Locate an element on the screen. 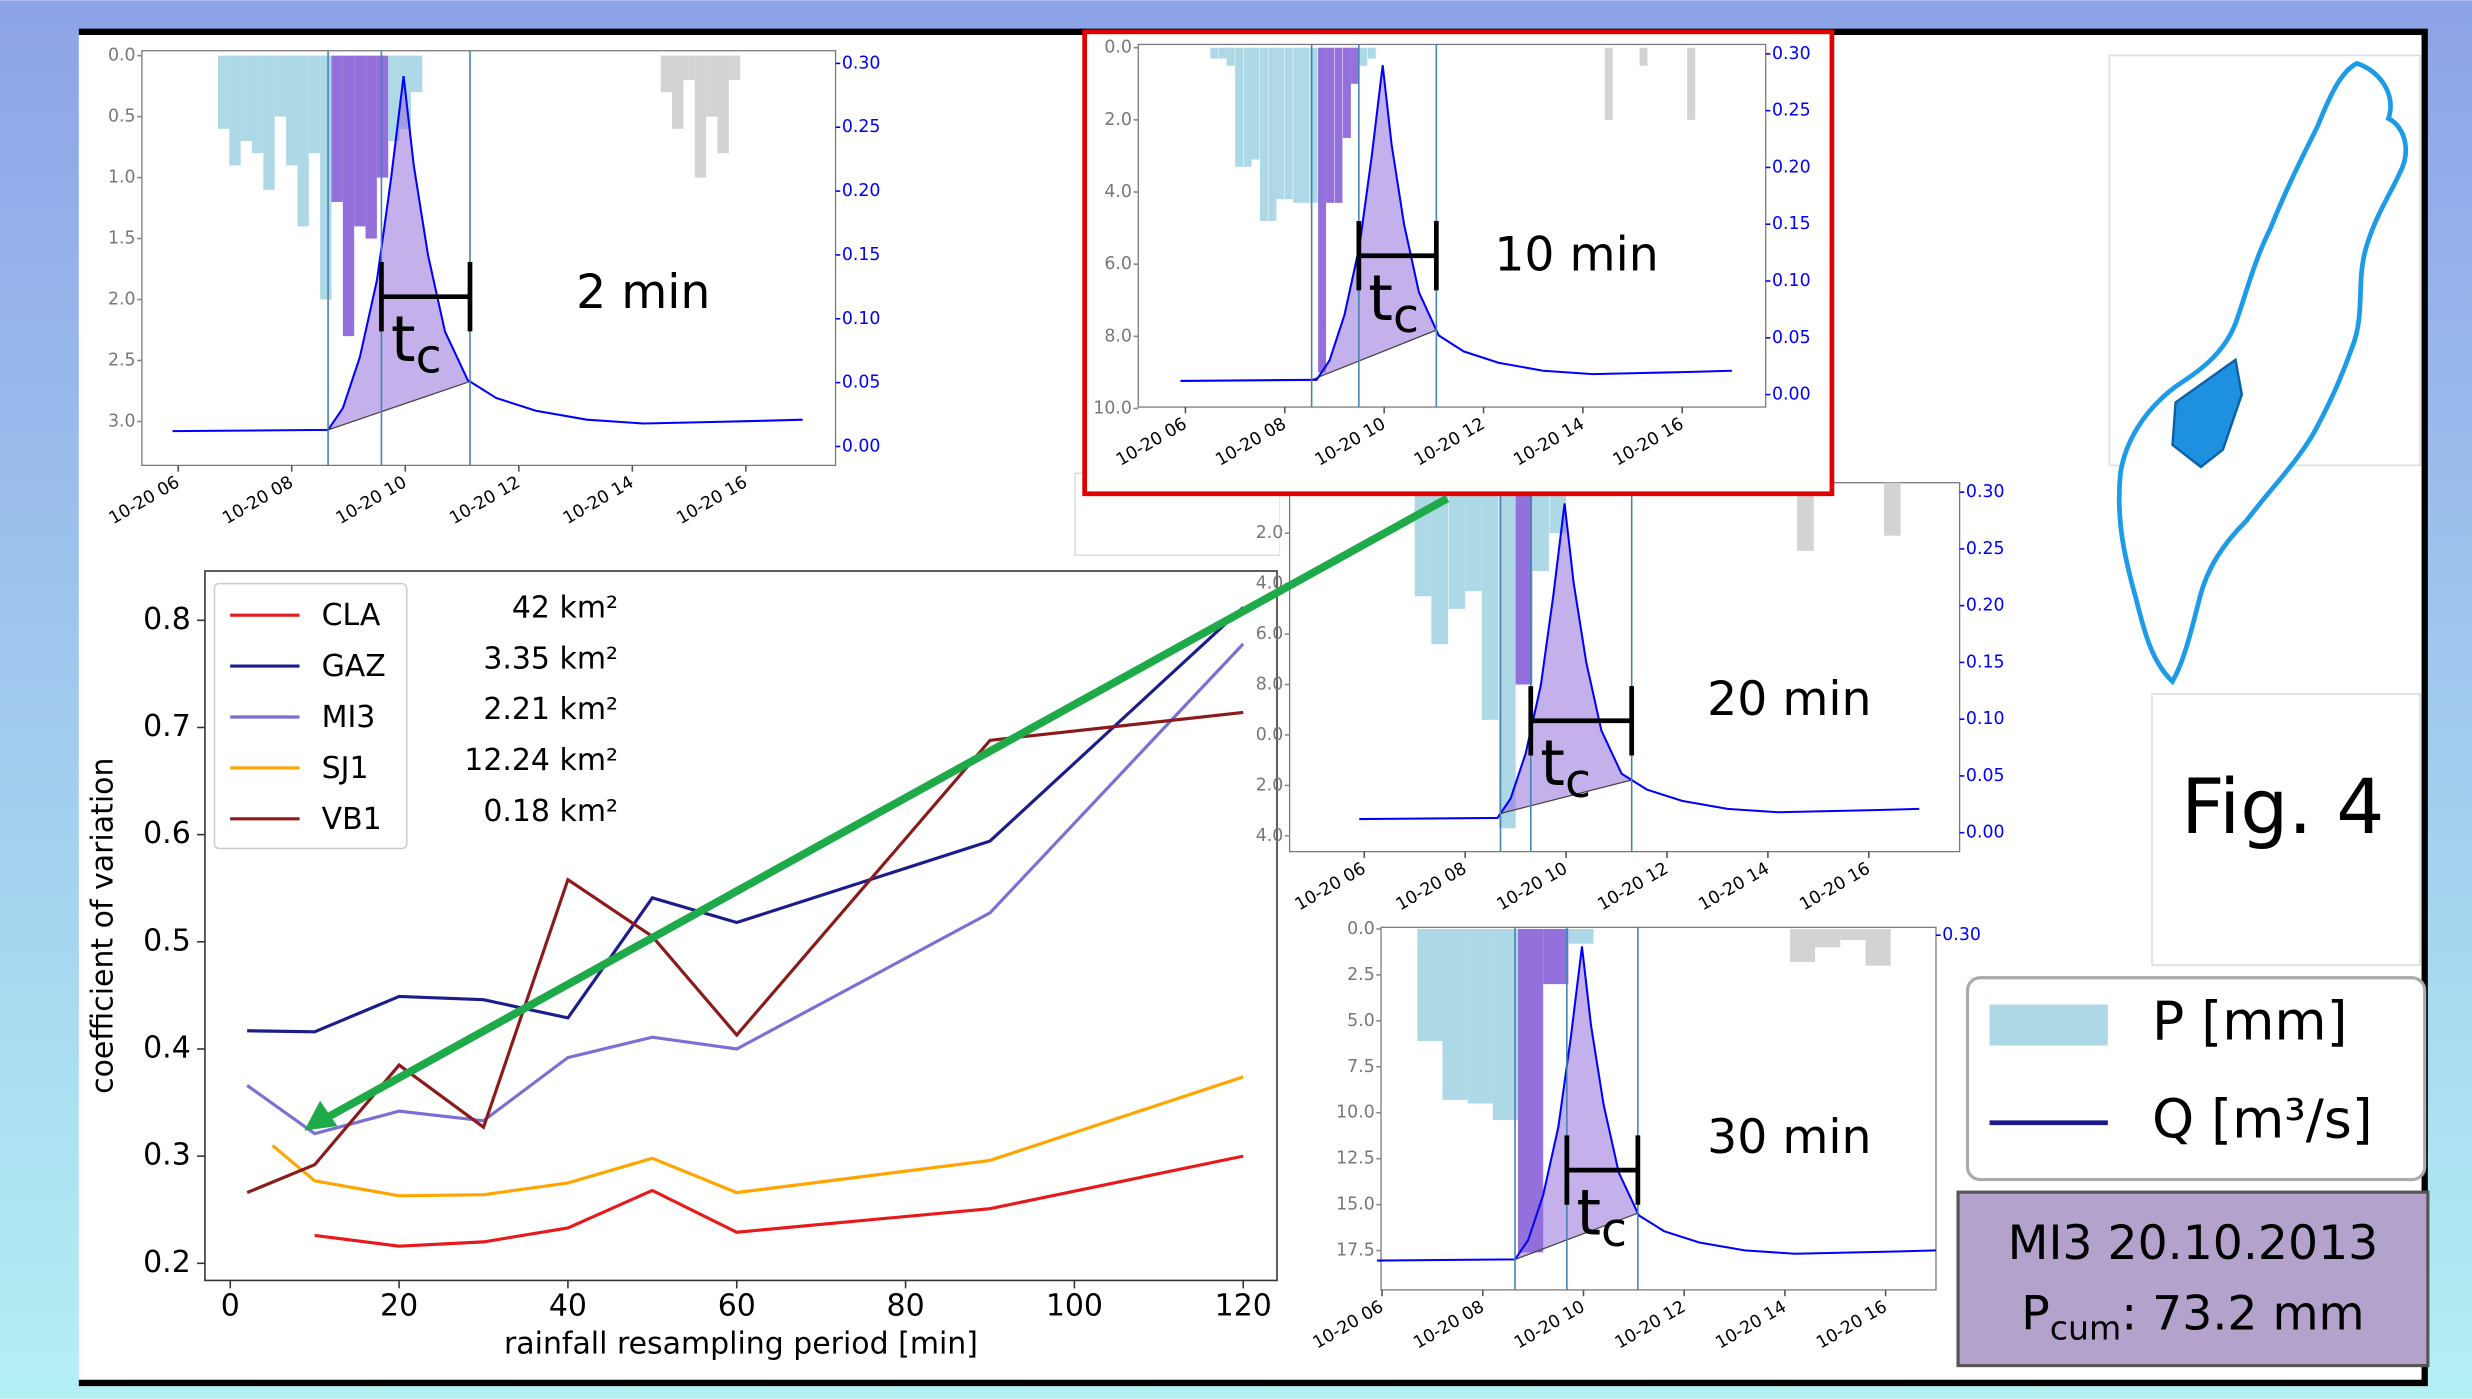 This screenshot has height=1399, width=2472. y-tick-label: 12.5 is located at coordinates (1355, 1159).